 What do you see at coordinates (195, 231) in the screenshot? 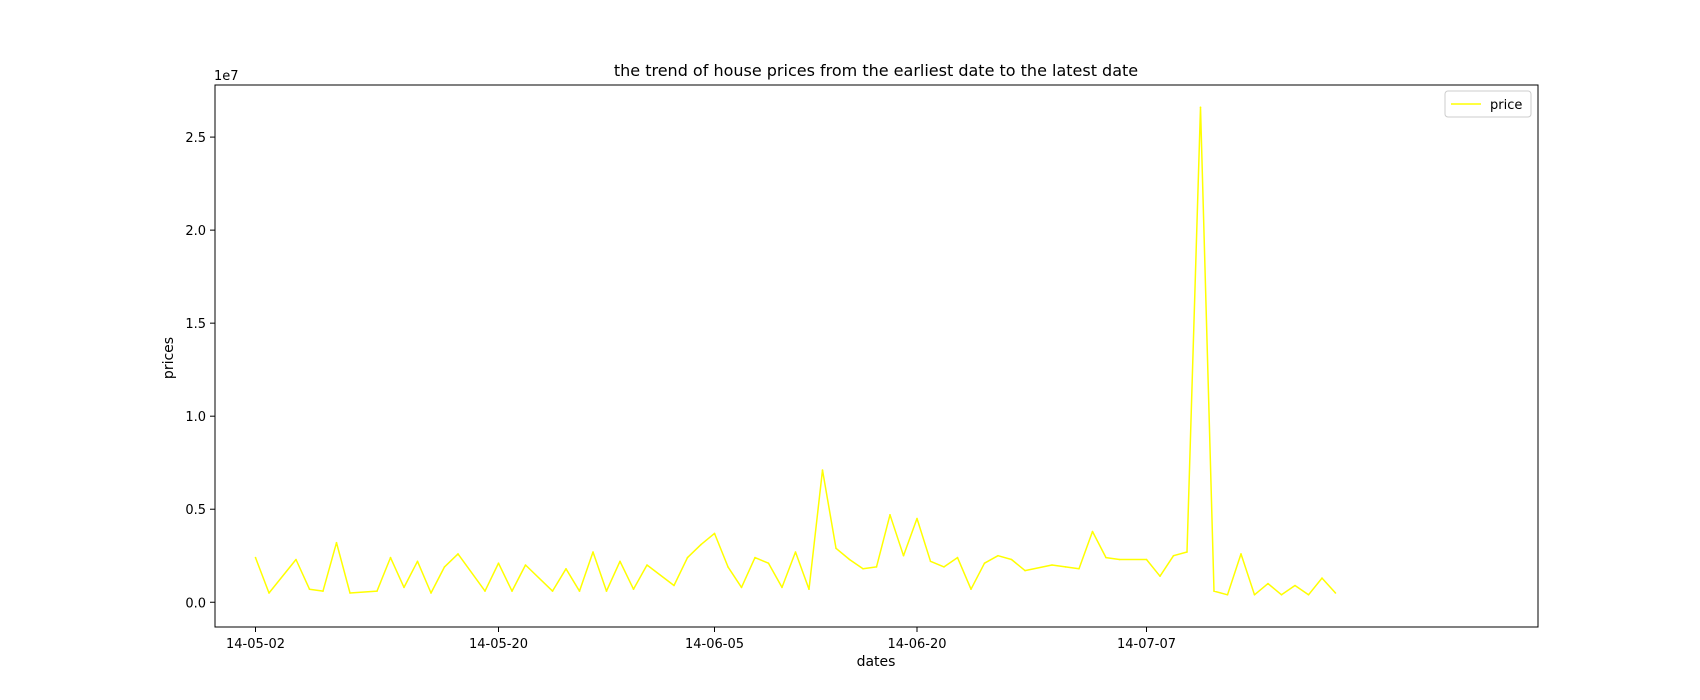
I see `y-tick-label: 2.0` at bounding box center [195, 231].